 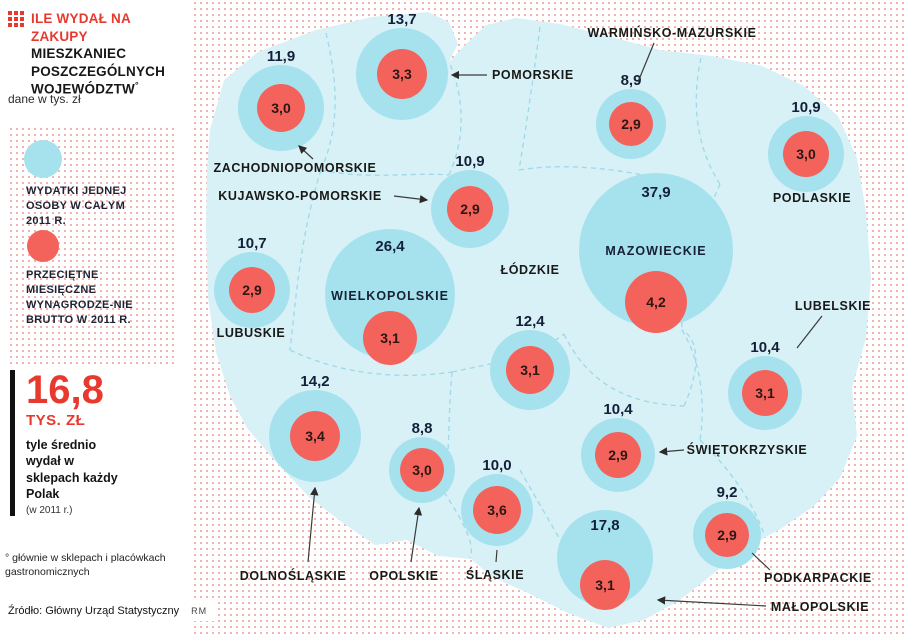 What do you see at coordinates (98, 71) in the screenshot?
I see `title-line: POSZCZEGÓLNYCH` at bounding box center [98, 71].